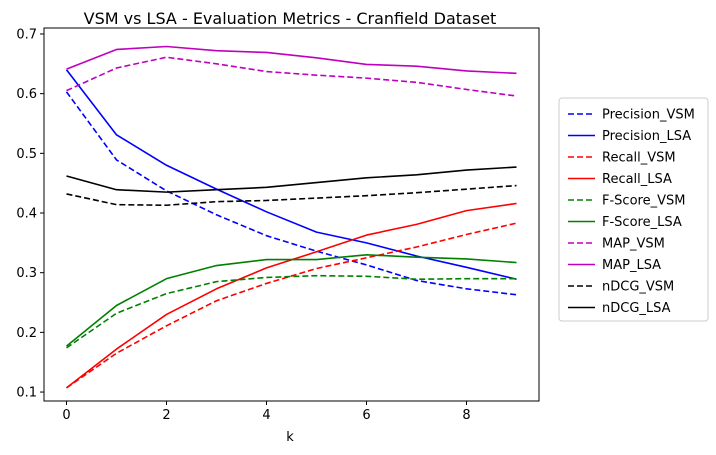 This screenshot has width=716, height=455. Describe the element at coordinates (638, 287) in the screenshot. I see `legend-label-8: nDCG_VSM` at that location.